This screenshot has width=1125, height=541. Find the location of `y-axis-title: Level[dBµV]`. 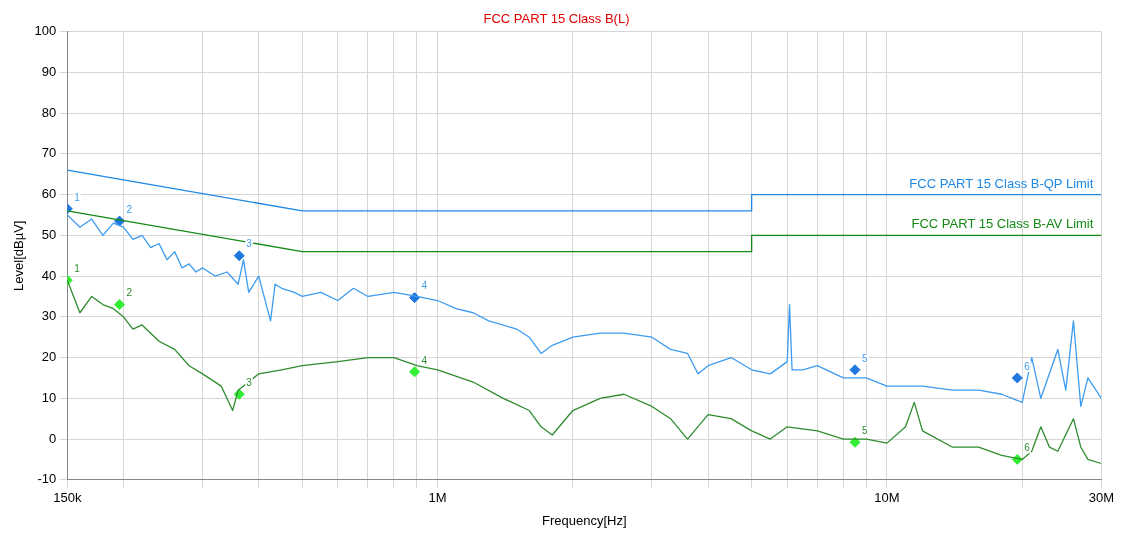

y-axis-title: Level[dBµV] is located at coordinates (19, 255).